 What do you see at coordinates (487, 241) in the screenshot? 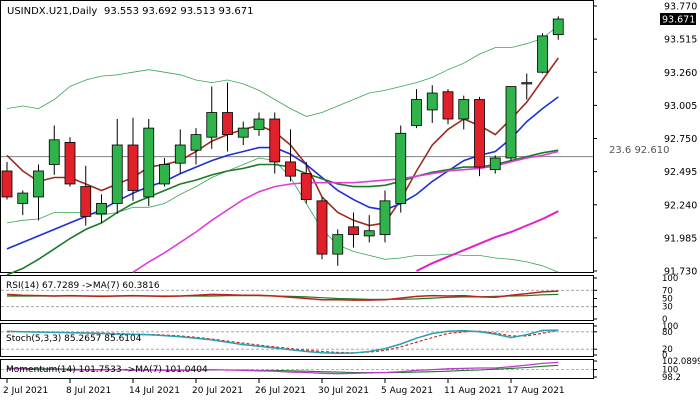
I see `overlay-ma-long-magenta` at bounding box center [487, 241].